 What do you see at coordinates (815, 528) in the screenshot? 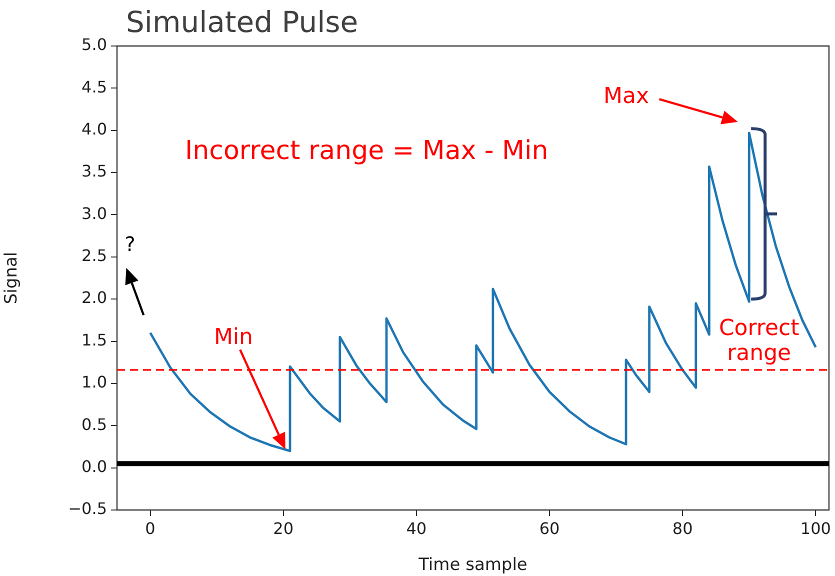
I see `x-tick-label: 100` at bounding box center [815, 528].